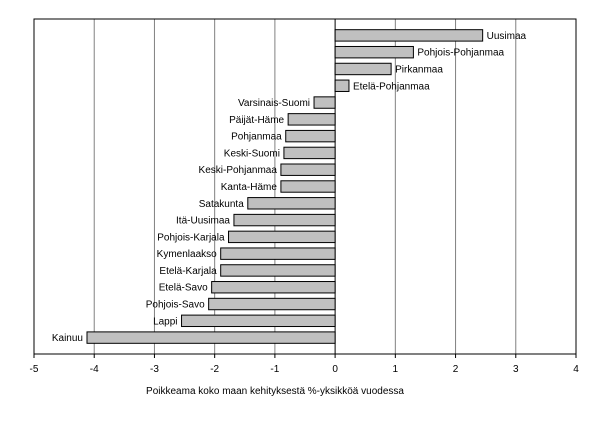 This screenshot has height=423, width=612. What do you see at coordinates (391, 86) in the screenshot?
I see `bar-label: Etelä-Pohjanmaa` at bounding box center [391, 86].